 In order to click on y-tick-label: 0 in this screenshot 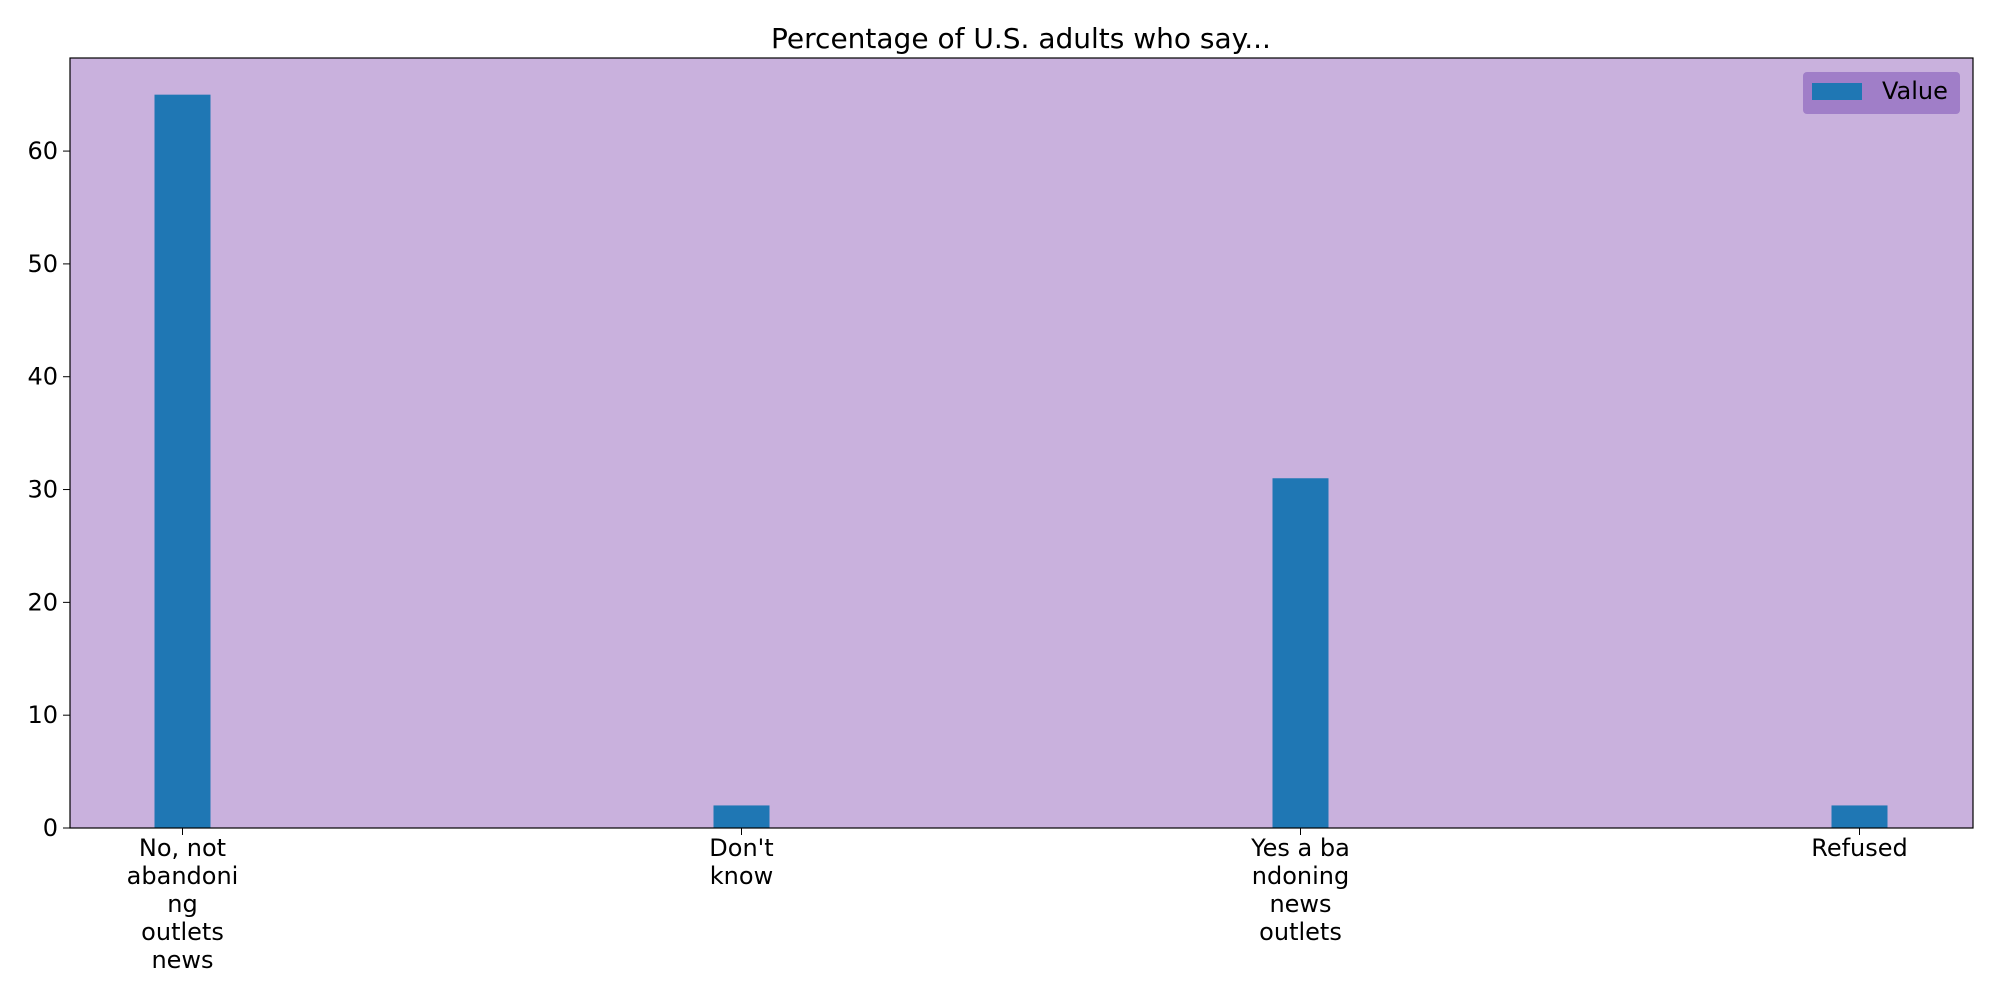, I will do `click(50, 828)`.